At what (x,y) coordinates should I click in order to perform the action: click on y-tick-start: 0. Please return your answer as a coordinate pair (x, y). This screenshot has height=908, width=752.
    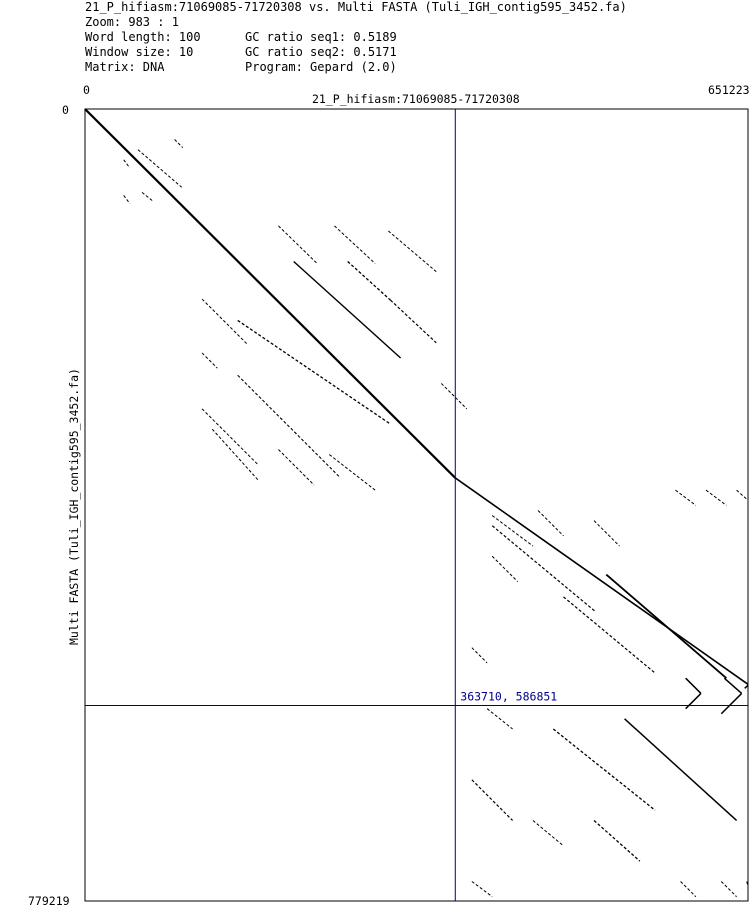
    Looking at the image, I should click on (65, 110).